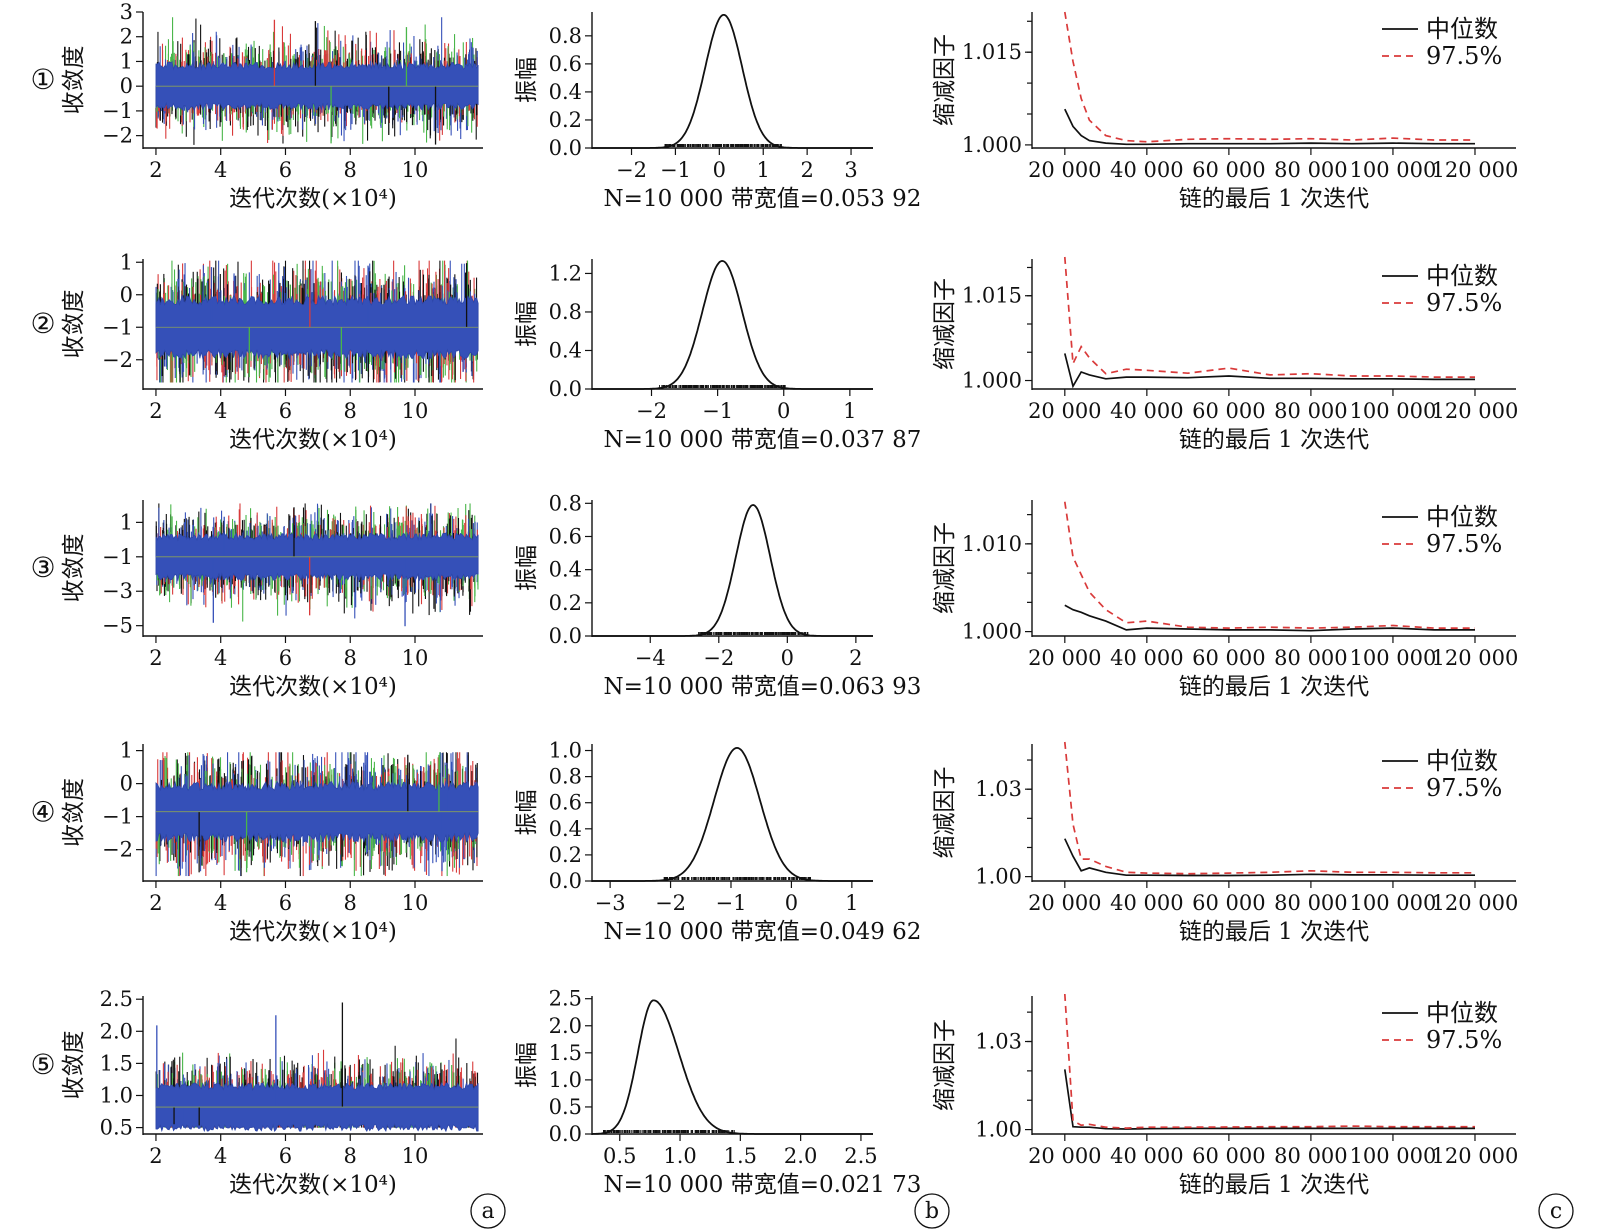 Image resolution: width=1600 pixels, height=1232 pixels. Describe the element at coordinates (763, 199) in the screenshot. I see `x-axis-title: N=10 000 带宽值=0.053 92` at that location.